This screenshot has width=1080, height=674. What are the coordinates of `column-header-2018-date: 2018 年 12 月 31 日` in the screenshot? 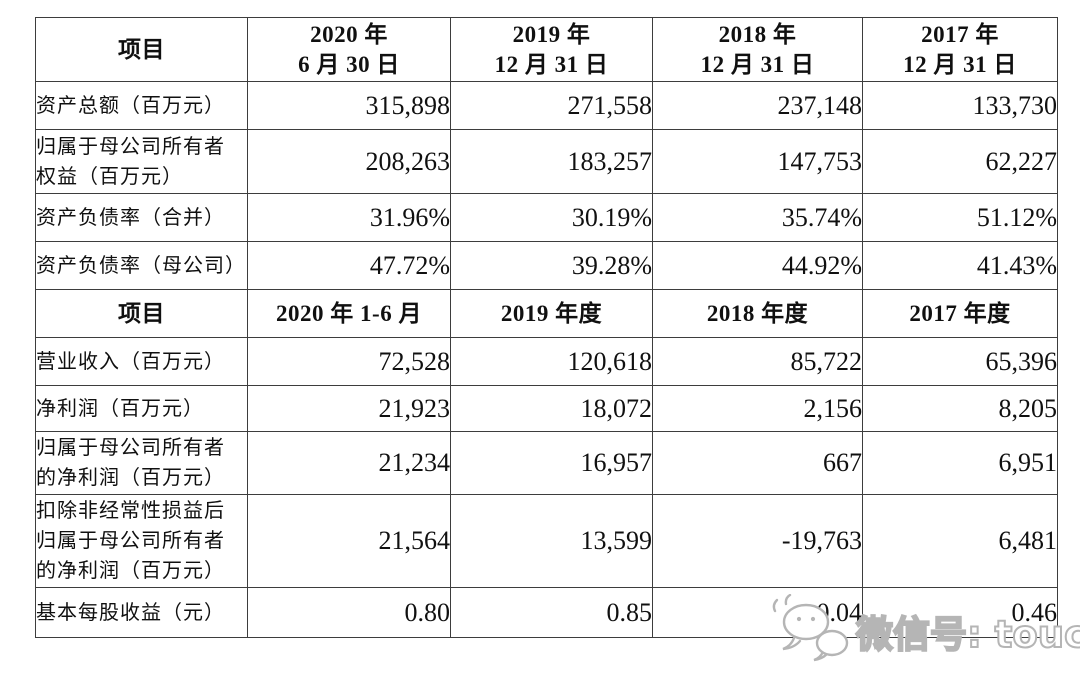 It's located at (757, 49).